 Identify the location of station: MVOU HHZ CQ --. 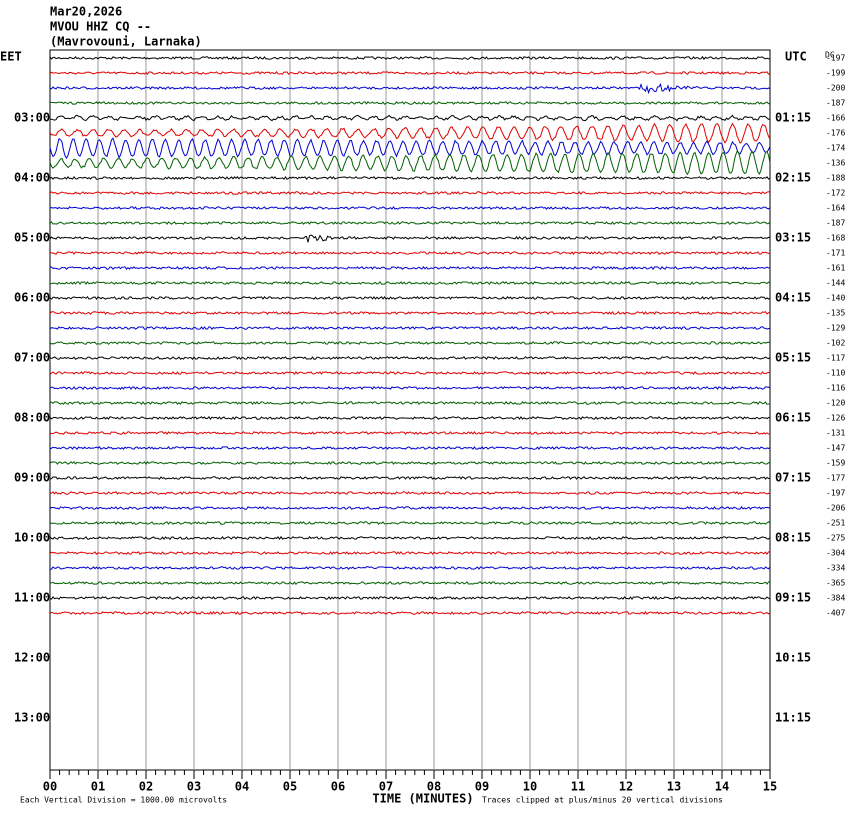
(100, 27).